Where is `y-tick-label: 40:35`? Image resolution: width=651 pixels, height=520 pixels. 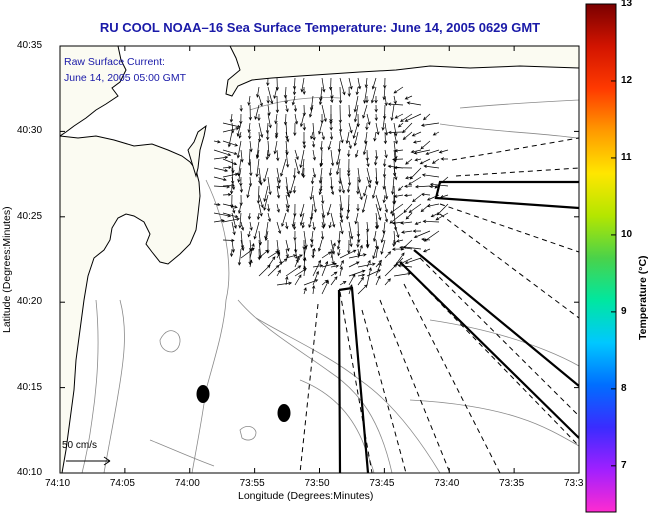
y-tick-label: 40:35 is located at coordinates (30, 45).